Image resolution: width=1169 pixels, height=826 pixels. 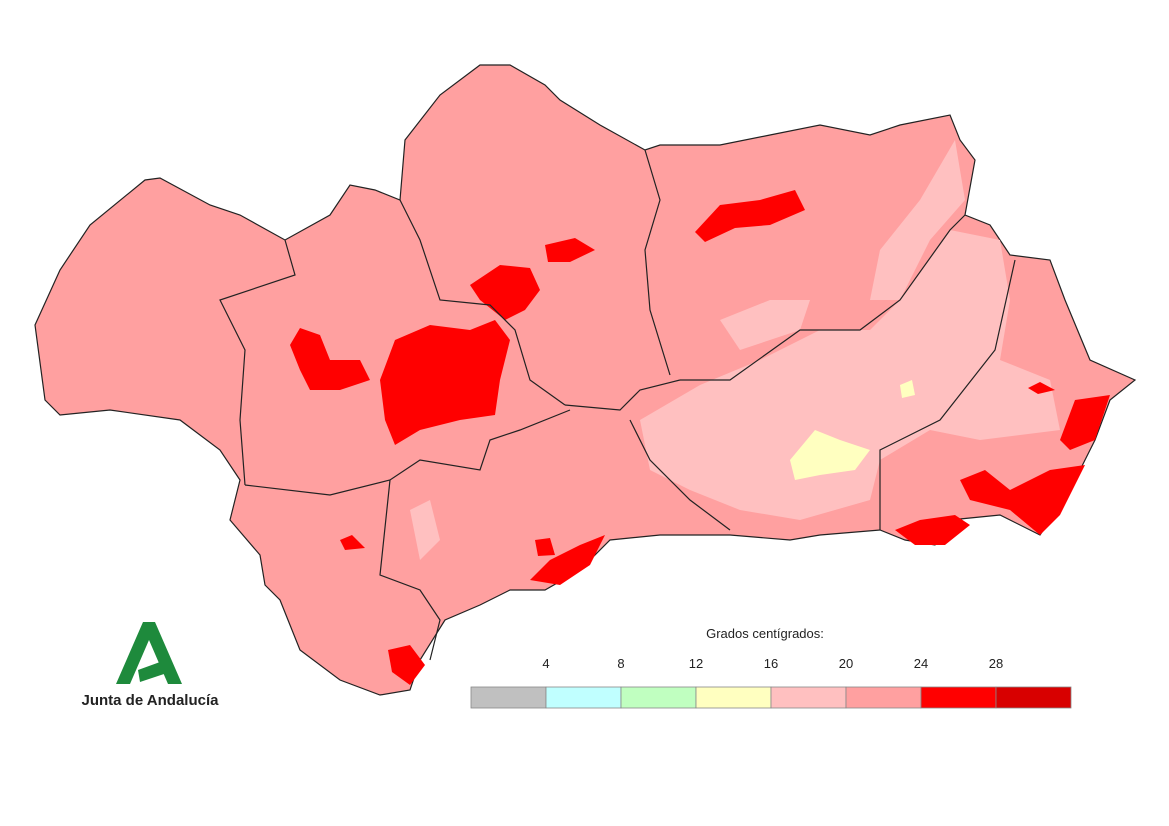 I want to click on logo: Junta de Andalucía, so click(x=151, y=665).